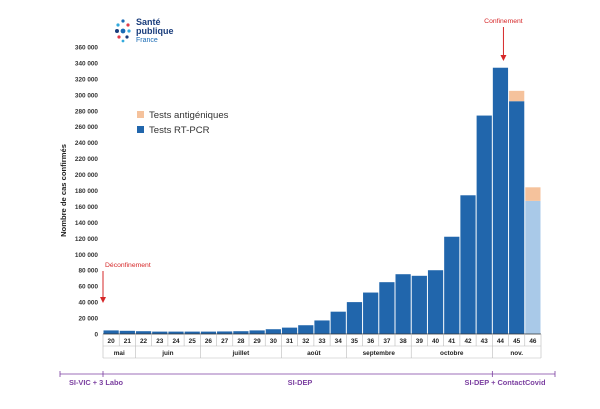 The image size is (600, 409). Describe the element at coordinates (160, 341) in the screenshot. I see `x-tick-label: 23` at that location.